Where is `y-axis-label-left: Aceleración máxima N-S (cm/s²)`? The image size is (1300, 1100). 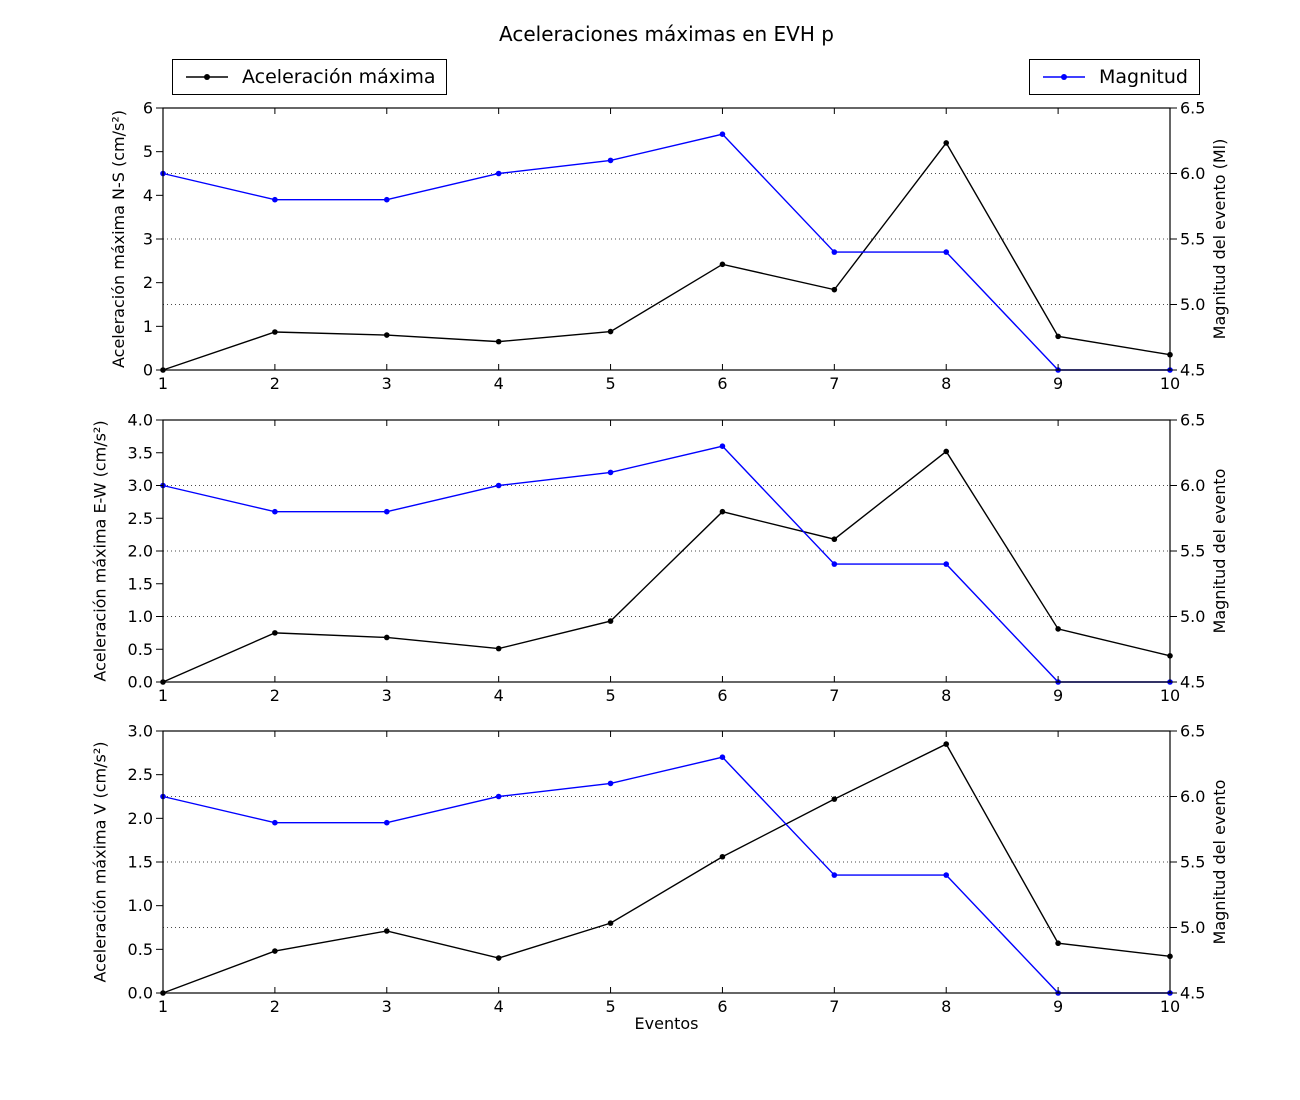 y-axis-label-left: Aceleración máxima N-S (cm/s²) is located at coordinates (118, 239).